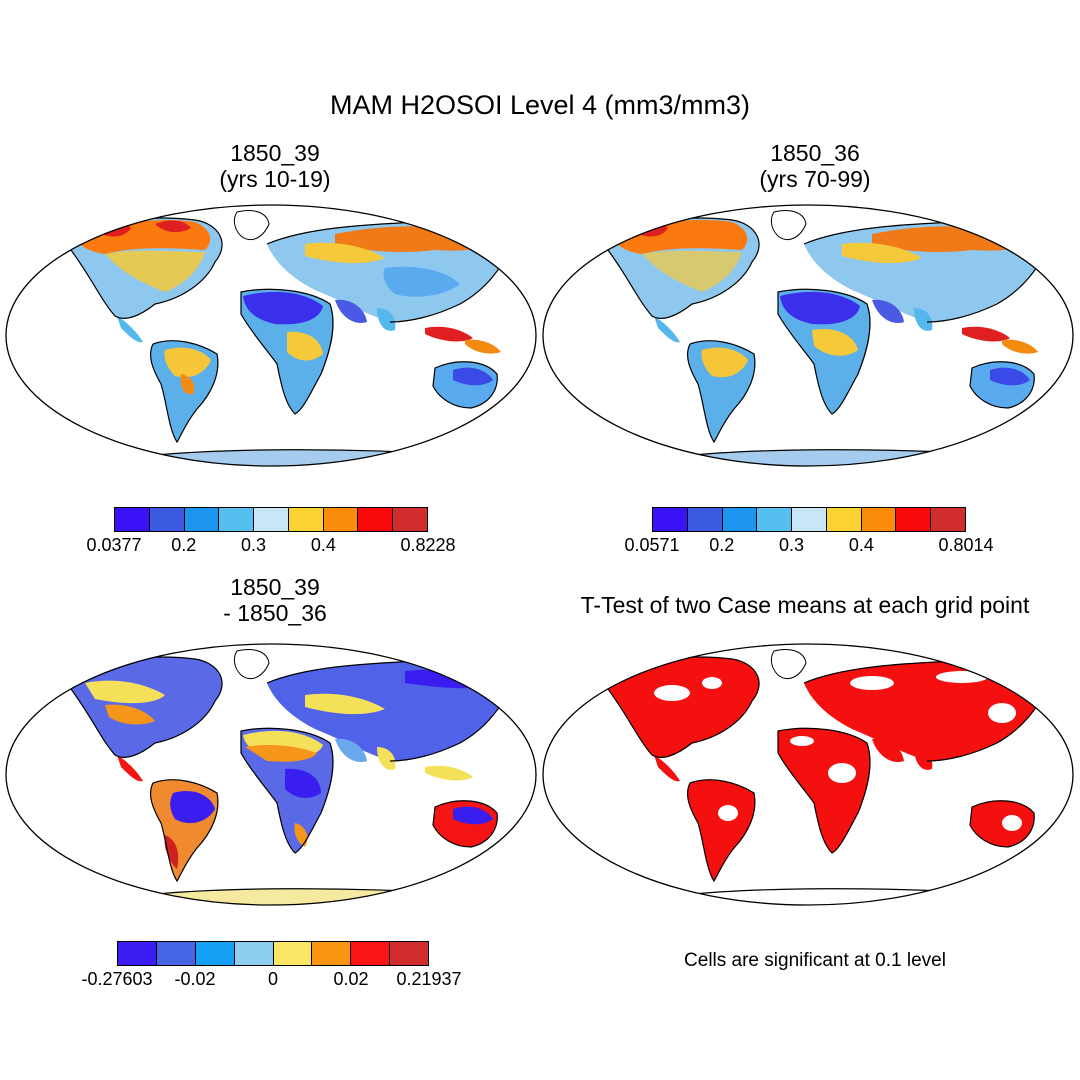 The image size is (1080, 1080). I want to click on panel-title-top-right: 1850_36 (yrs 70-99), so click(815, 166).